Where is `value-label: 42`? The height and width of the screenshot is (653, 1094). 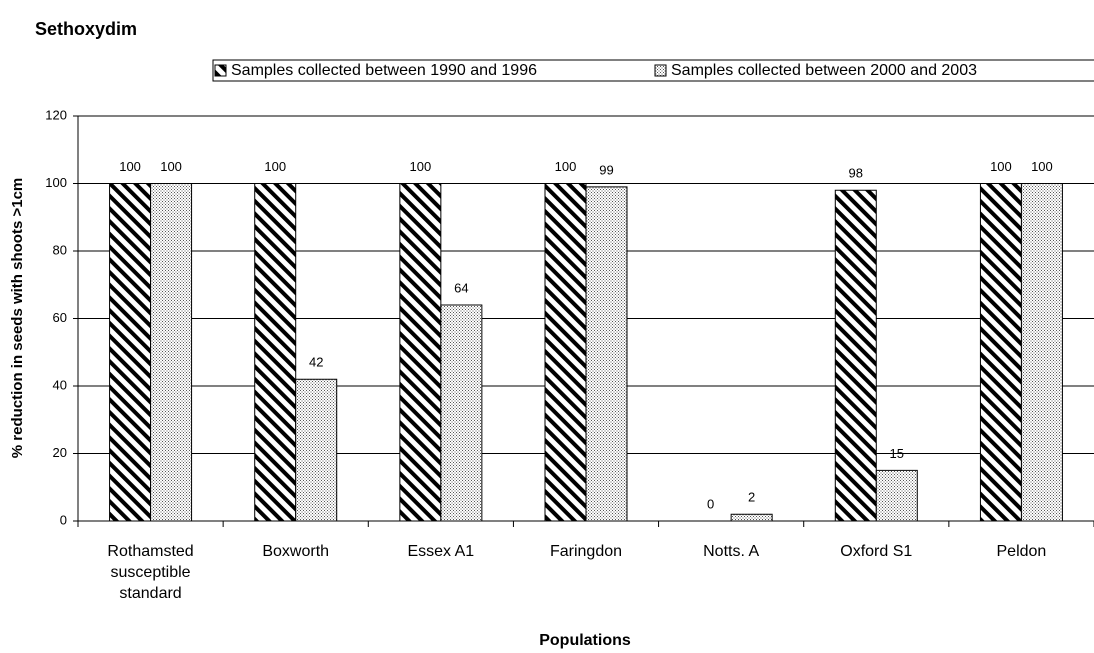 value-label: 42 is located at coordinates (316, 362).